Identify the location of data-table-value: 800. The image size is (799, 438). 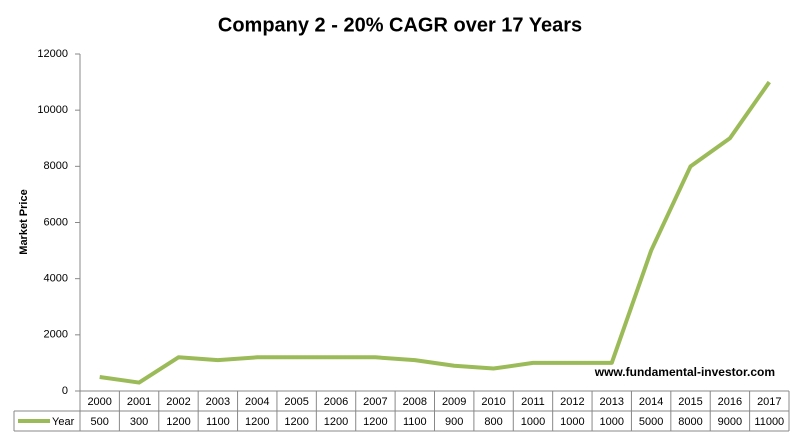
(493, 422).